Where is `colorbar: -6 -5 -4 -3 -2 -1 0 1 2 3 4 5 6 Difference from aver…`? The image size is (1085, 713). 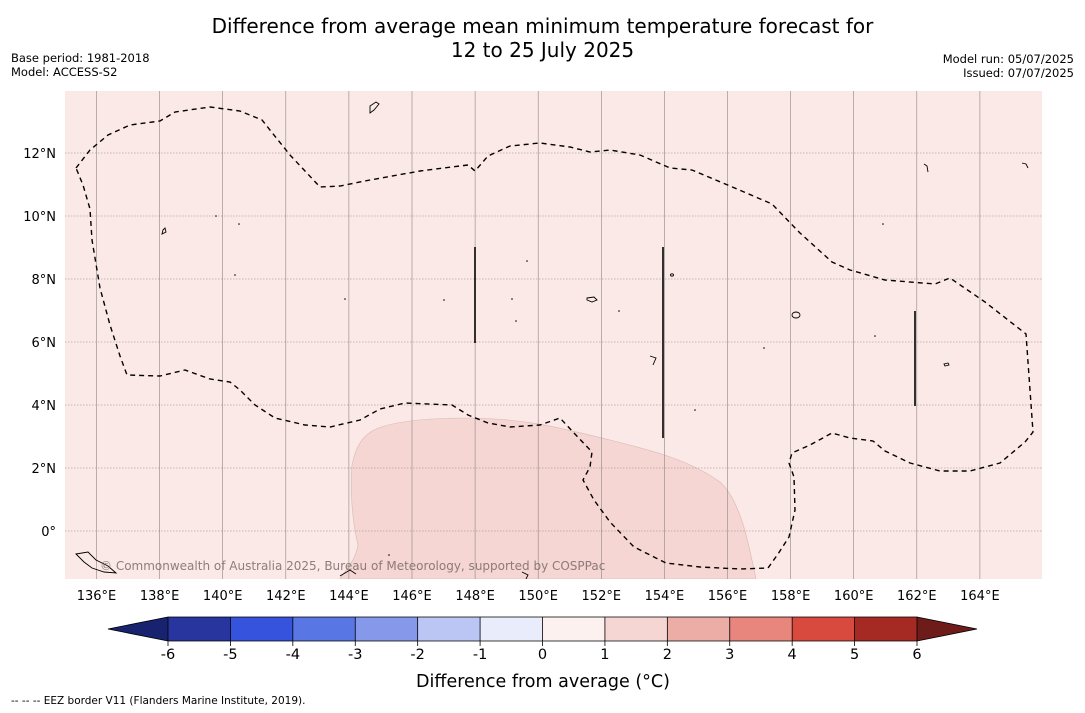
colorbar: -6 -5 -4 -3 -2 -1 0 1 2 3 4 5 6 Difference from aver… is located at coordinates (542, 654).